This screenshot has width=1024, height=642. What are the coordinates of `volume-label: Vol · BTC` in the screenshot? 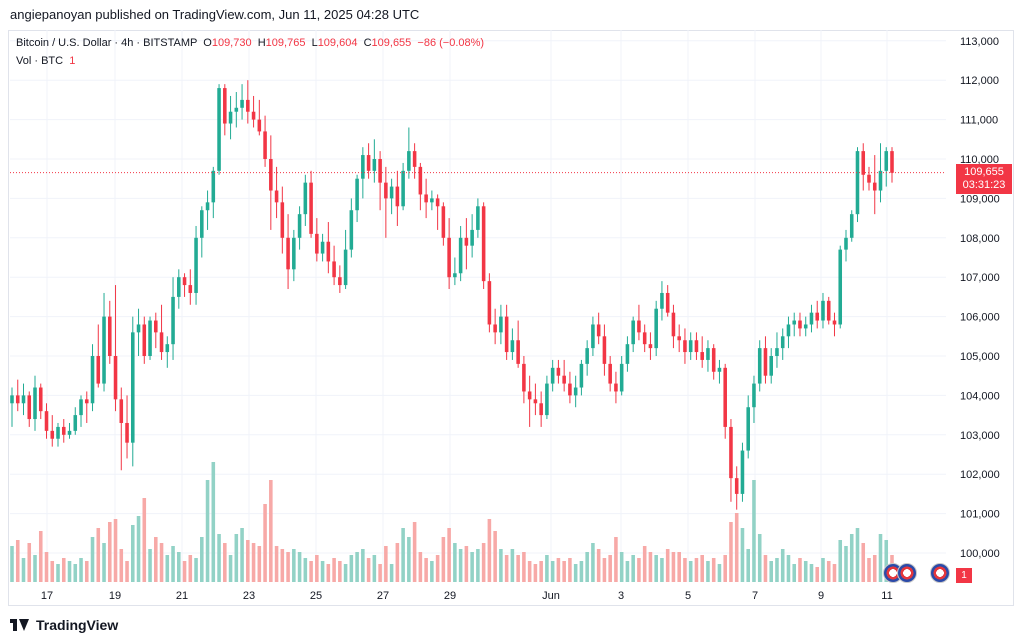 It's located at (40, 61).